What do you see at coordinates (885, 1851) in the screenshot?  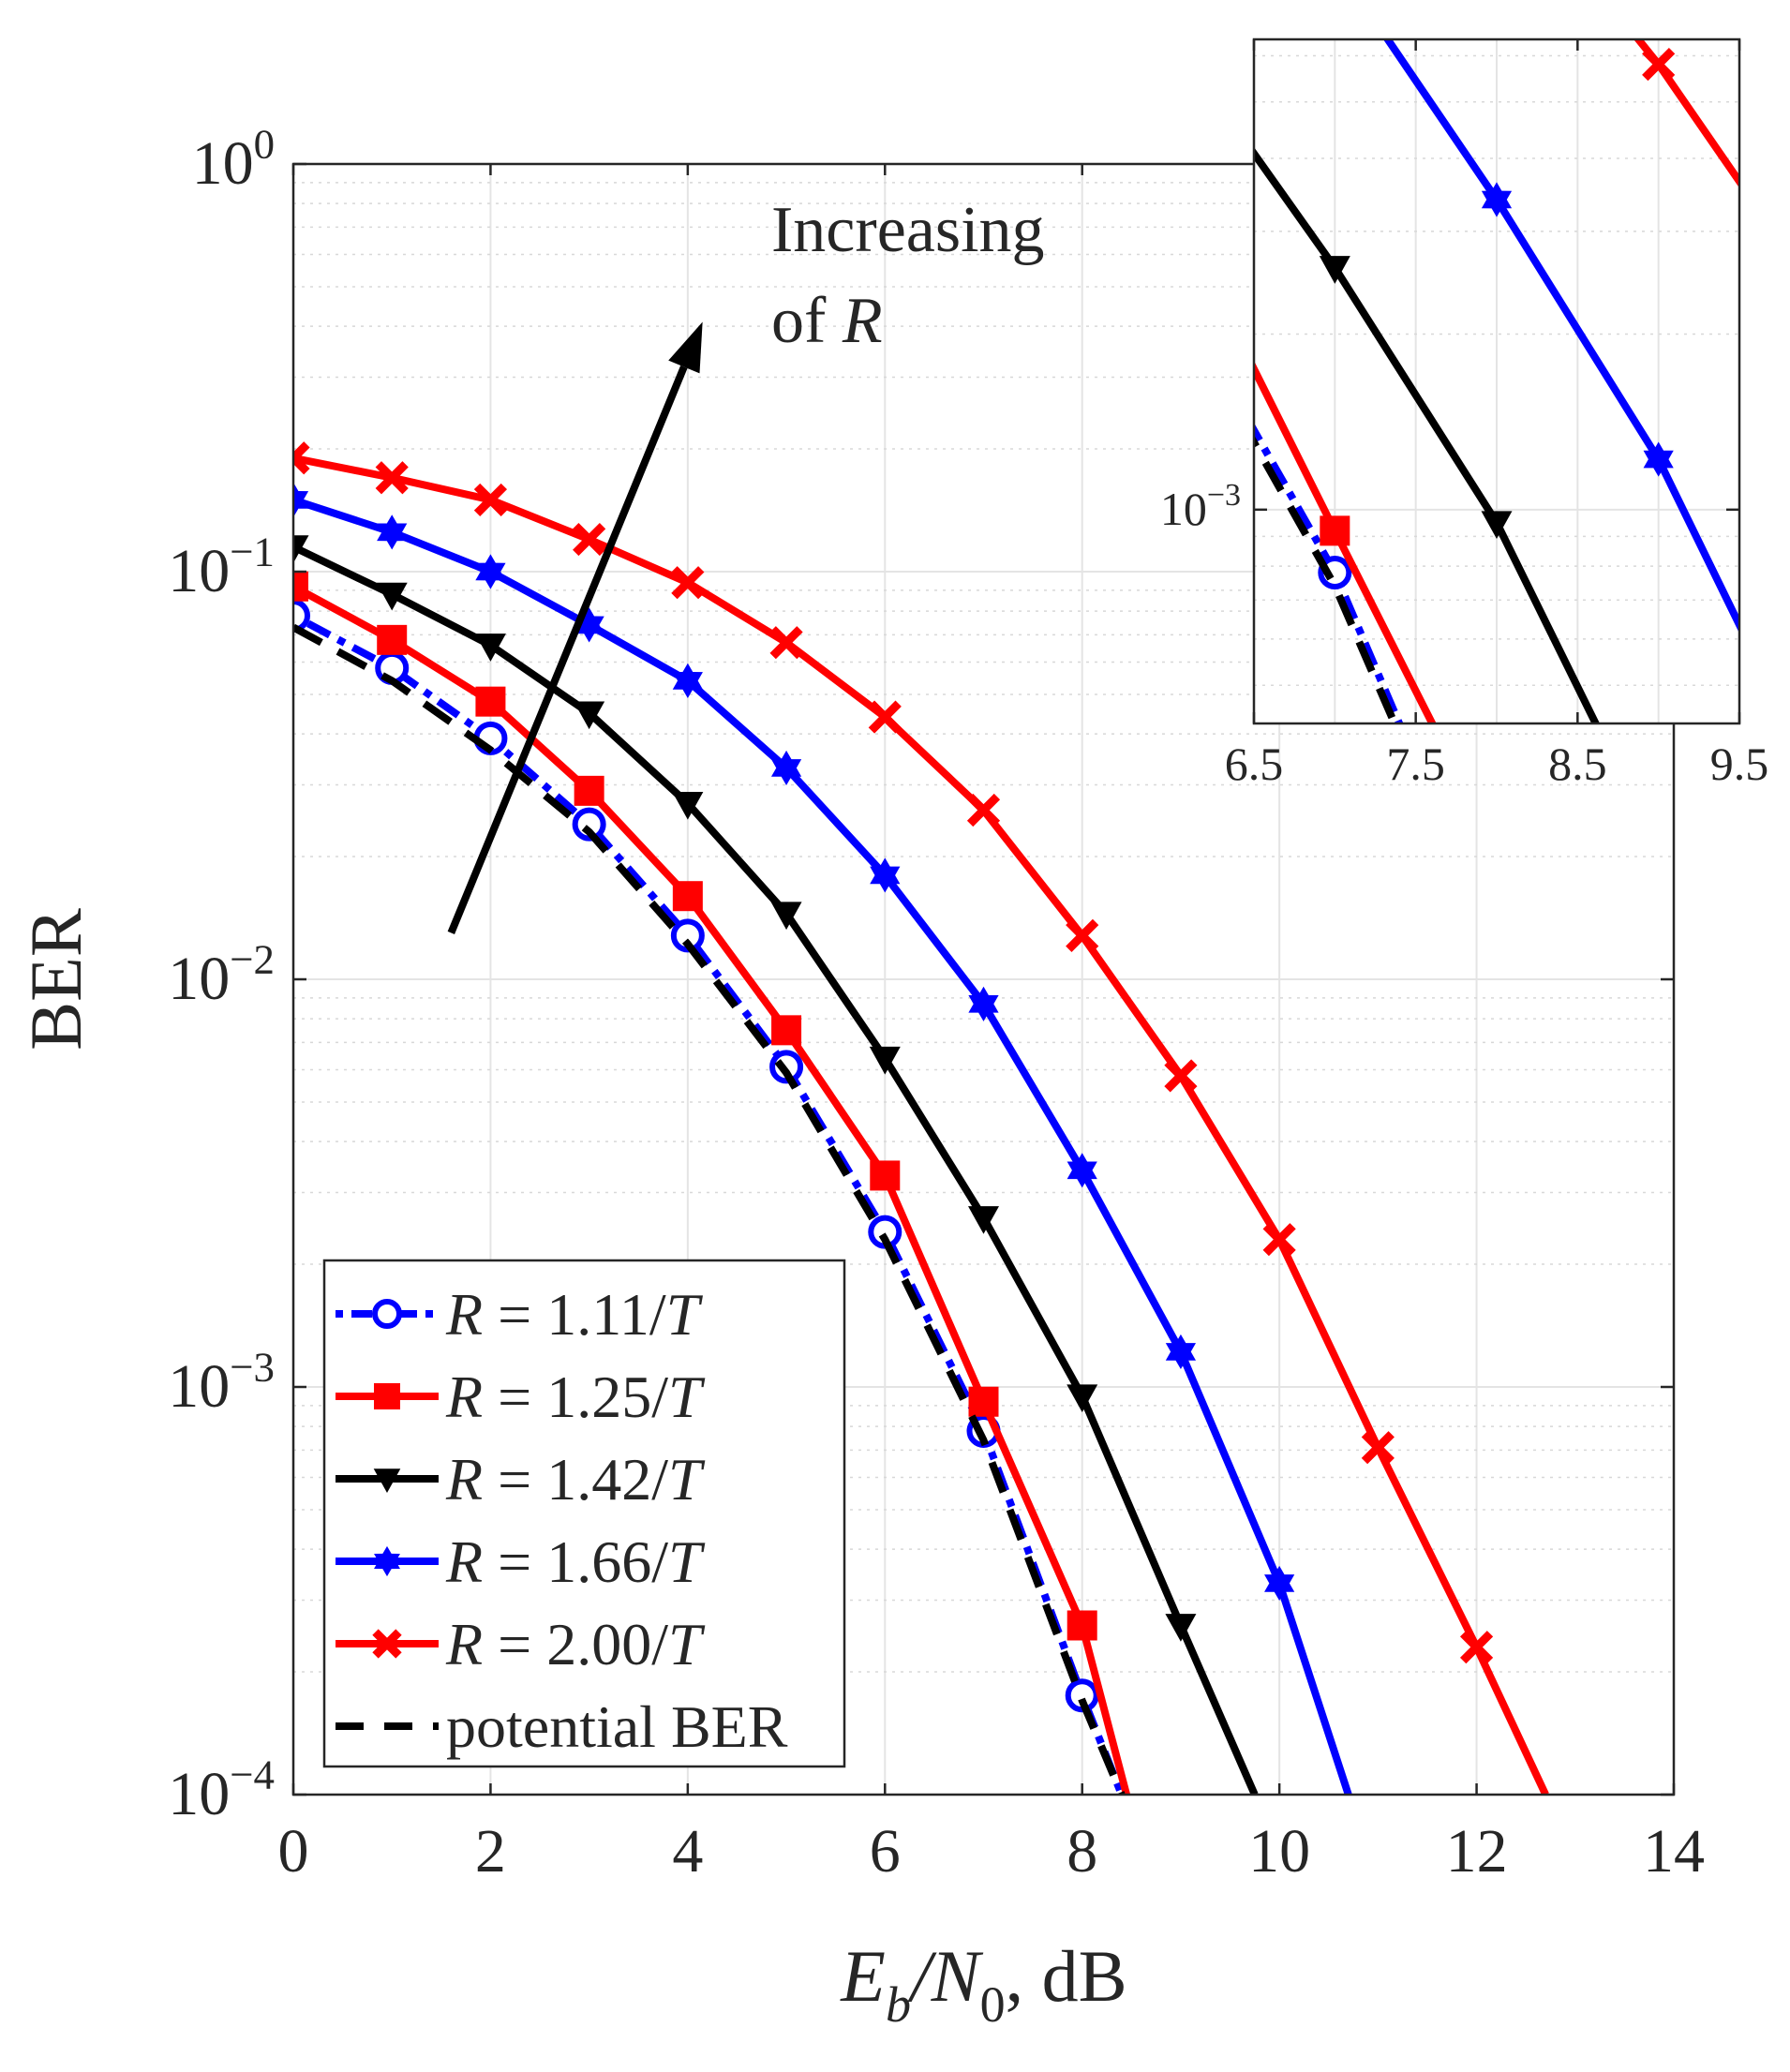 I see `x-tick-label: 6` at bounding box center [885, 1851].